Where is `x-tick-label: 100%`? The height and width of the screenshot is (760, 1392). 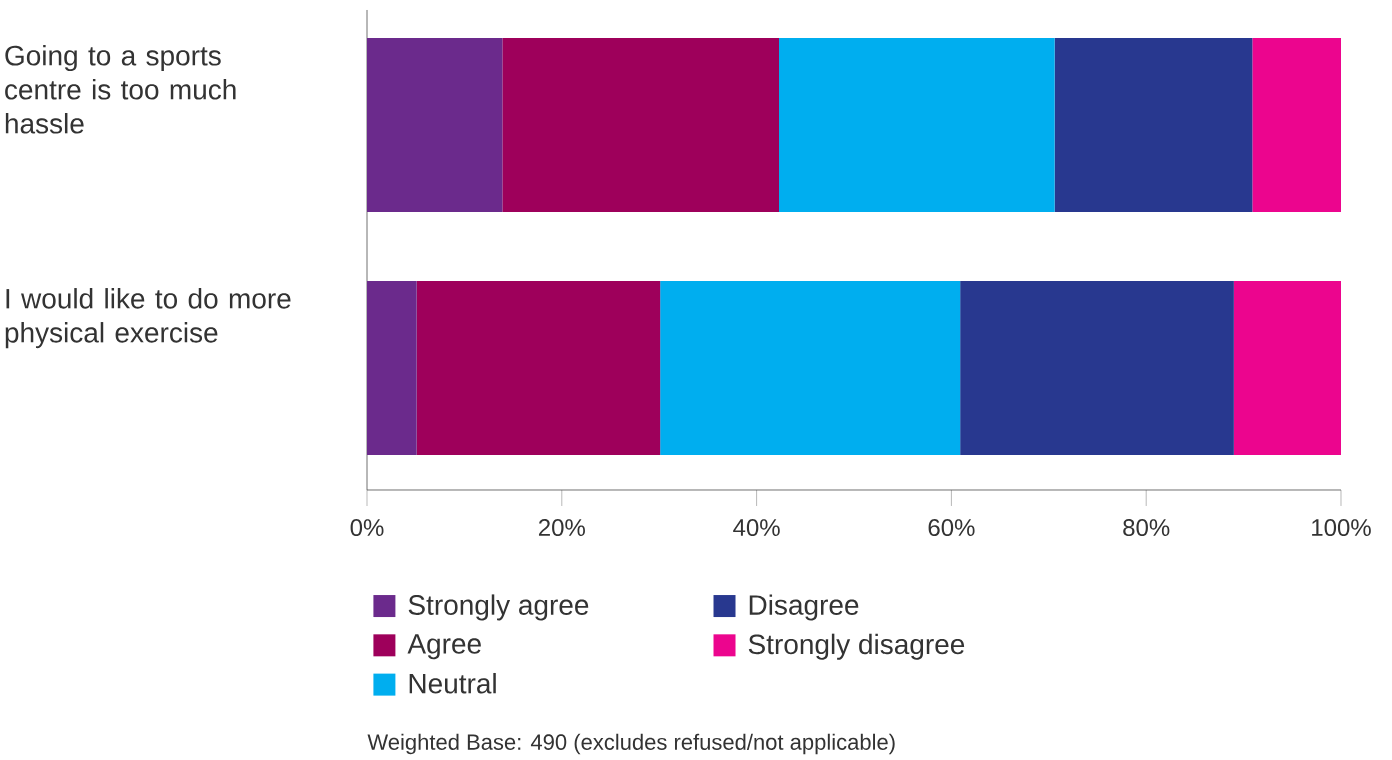
x-tick-label: 100% is located at coordinates (1341, 528).